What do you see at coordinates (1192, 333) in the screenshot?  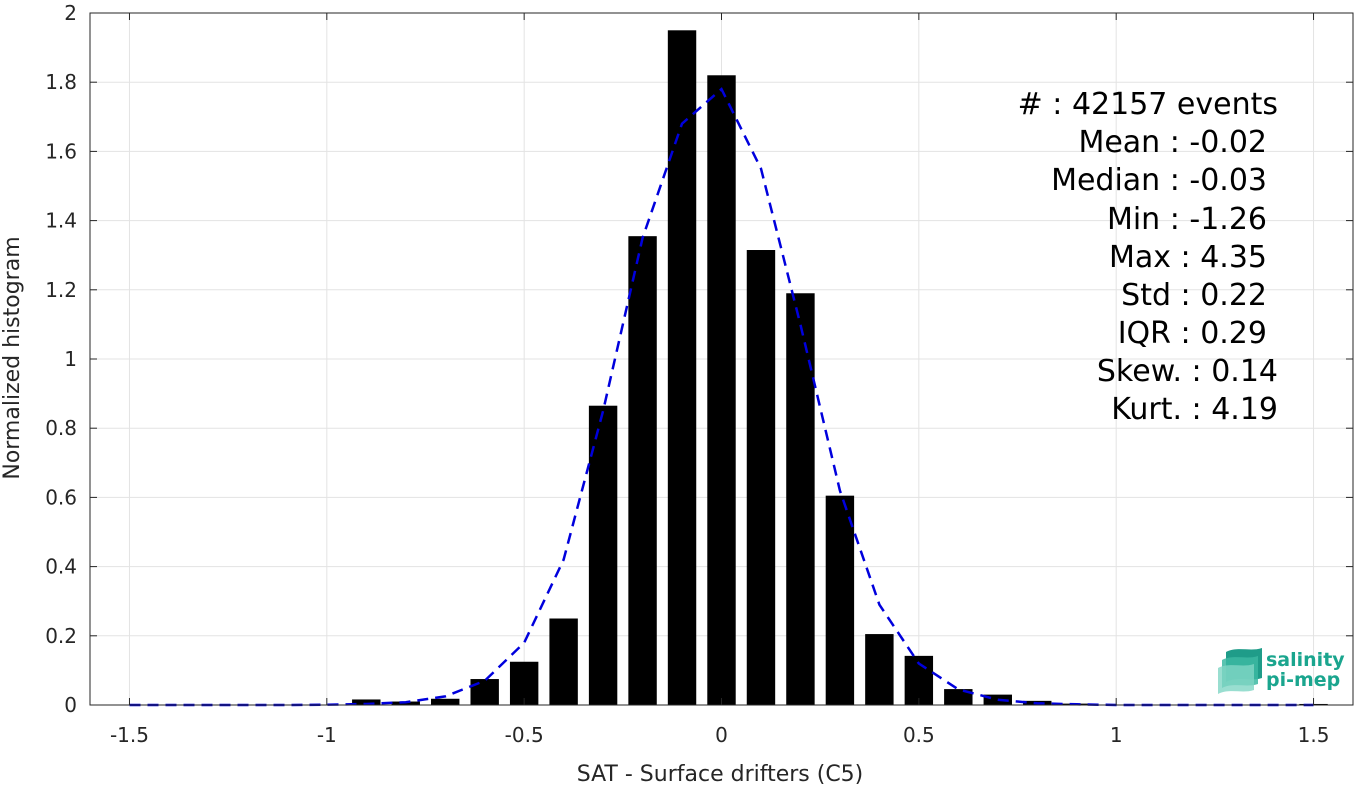 I see `stat-iqr: IQR : 0.29` at bounding box center [1192, 333].